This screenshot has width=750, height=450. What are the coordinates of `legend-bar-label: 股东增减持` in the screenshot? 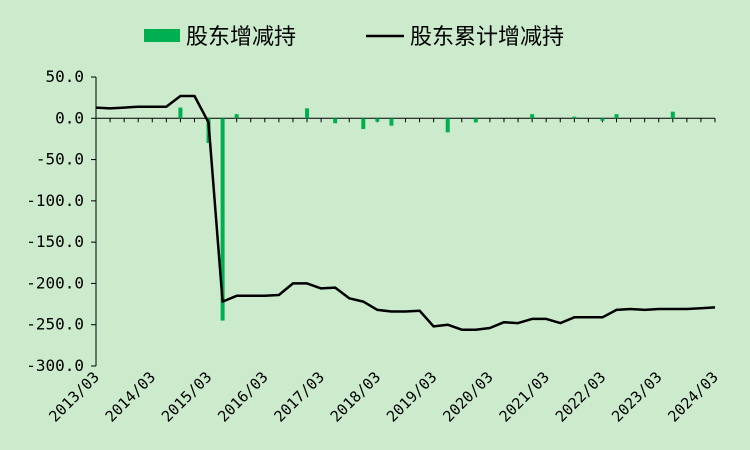 It's located at (241, 37).